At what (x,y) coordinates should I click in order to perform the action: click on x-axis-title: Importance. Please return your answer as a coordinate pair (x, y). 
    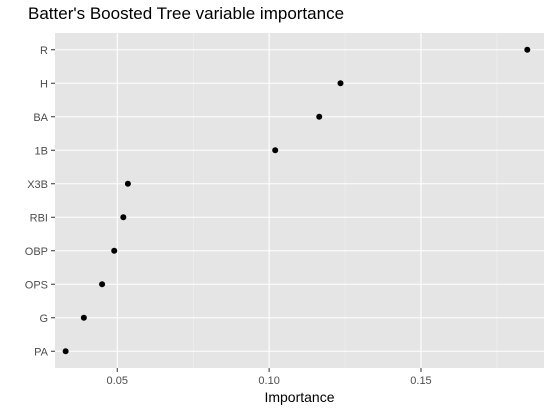
    Looking at the image, I should click on (299, 397).